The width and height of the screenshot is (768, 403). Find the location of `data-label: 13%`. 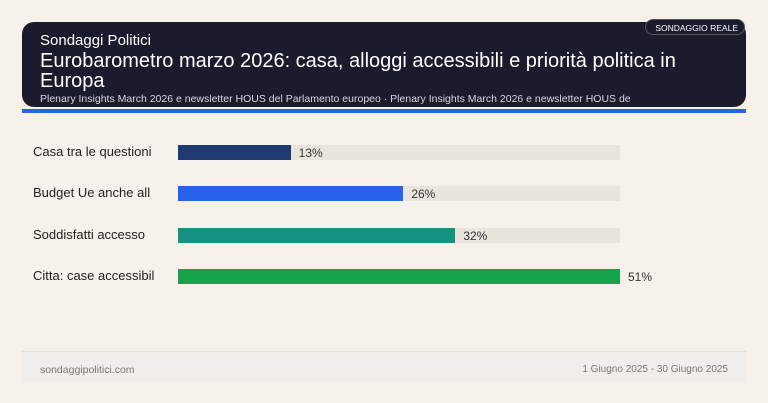

data-label: 13% is located at coordinates (310, 153).